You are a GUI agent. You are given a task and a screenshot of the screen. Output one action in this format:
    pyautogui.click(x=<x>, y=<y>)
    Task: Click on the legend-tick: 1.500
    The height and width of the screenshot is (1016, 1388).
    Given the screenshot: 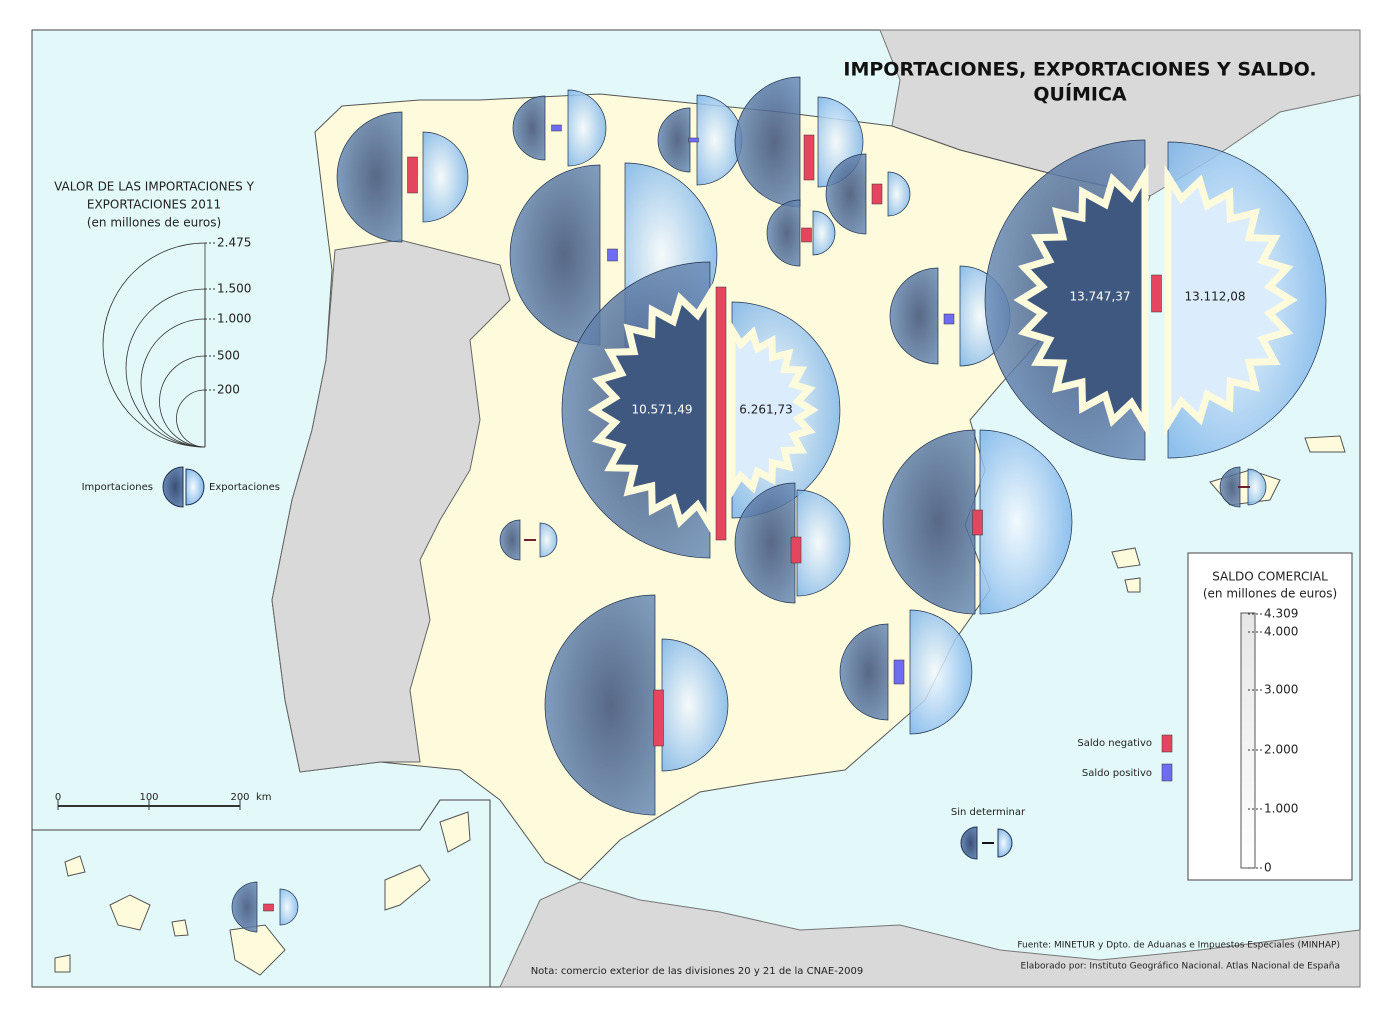 What is the action you would take?
    pyautogui.click(x=234, y=289)
    